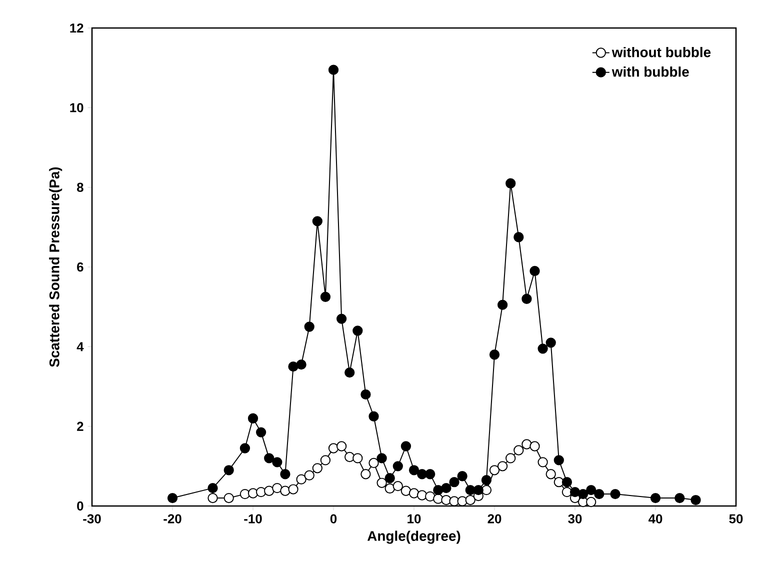 This screenshot has width=758, height=572. Describe the element at coordinates (650, 71) in the screenshot. I see `legend-label: with bubble` at that location.